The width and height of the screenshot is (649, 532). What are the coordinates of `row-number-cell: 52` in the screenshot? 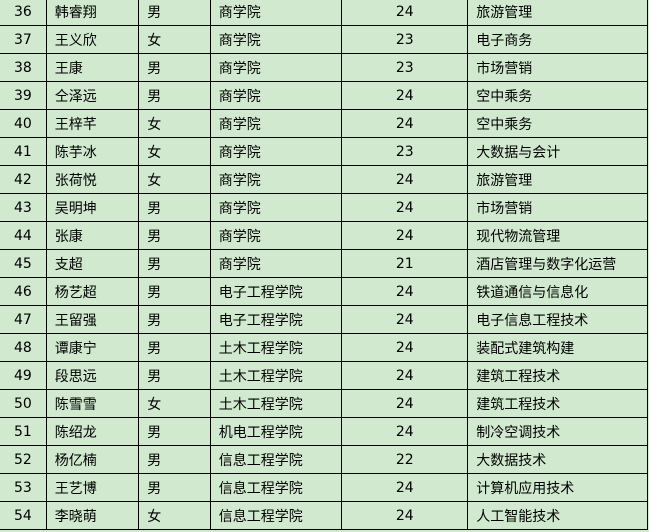 It's located at (23, 459).